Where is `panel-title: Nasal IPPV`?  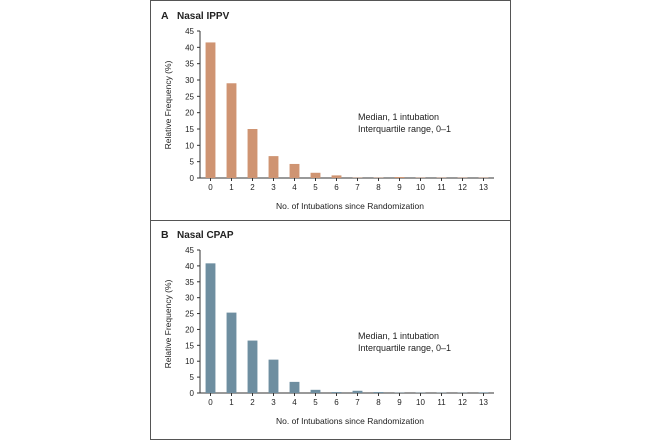
panel-title: Nasal IPPV is located at coordinates (203, 16).